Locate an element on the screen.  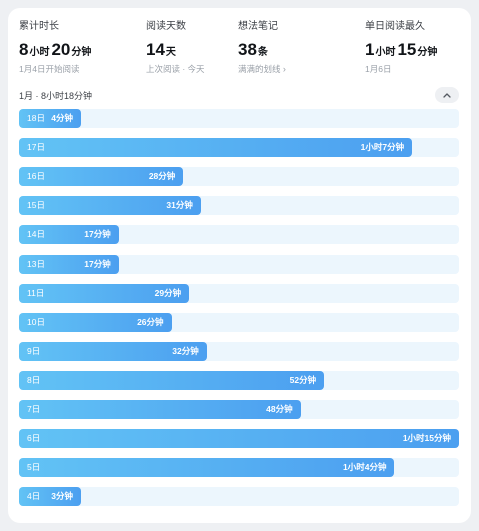
day-row: 8日 52分钟 is located at coordinates (239, 380).